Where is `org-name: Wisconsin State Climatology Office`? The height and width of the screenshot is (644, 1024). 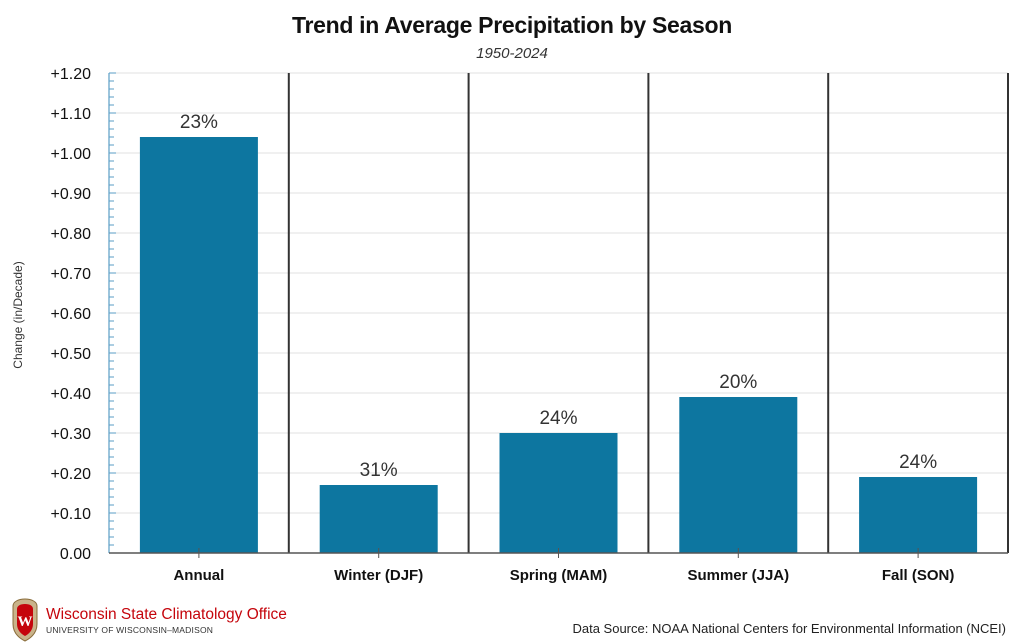 org-name: Wisconsin State Climatology Office is located at coordinates (166, 614).